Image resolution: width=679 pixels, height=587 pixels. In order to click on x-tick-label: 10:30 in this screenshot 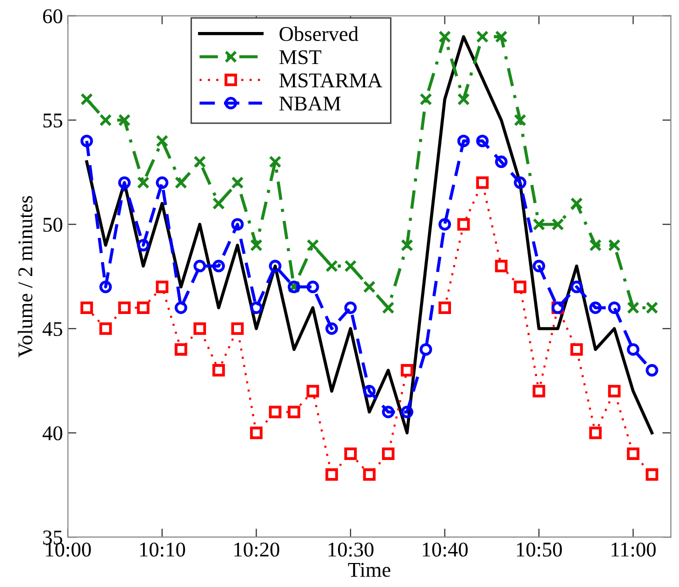, I will do `click(351, 549)`.